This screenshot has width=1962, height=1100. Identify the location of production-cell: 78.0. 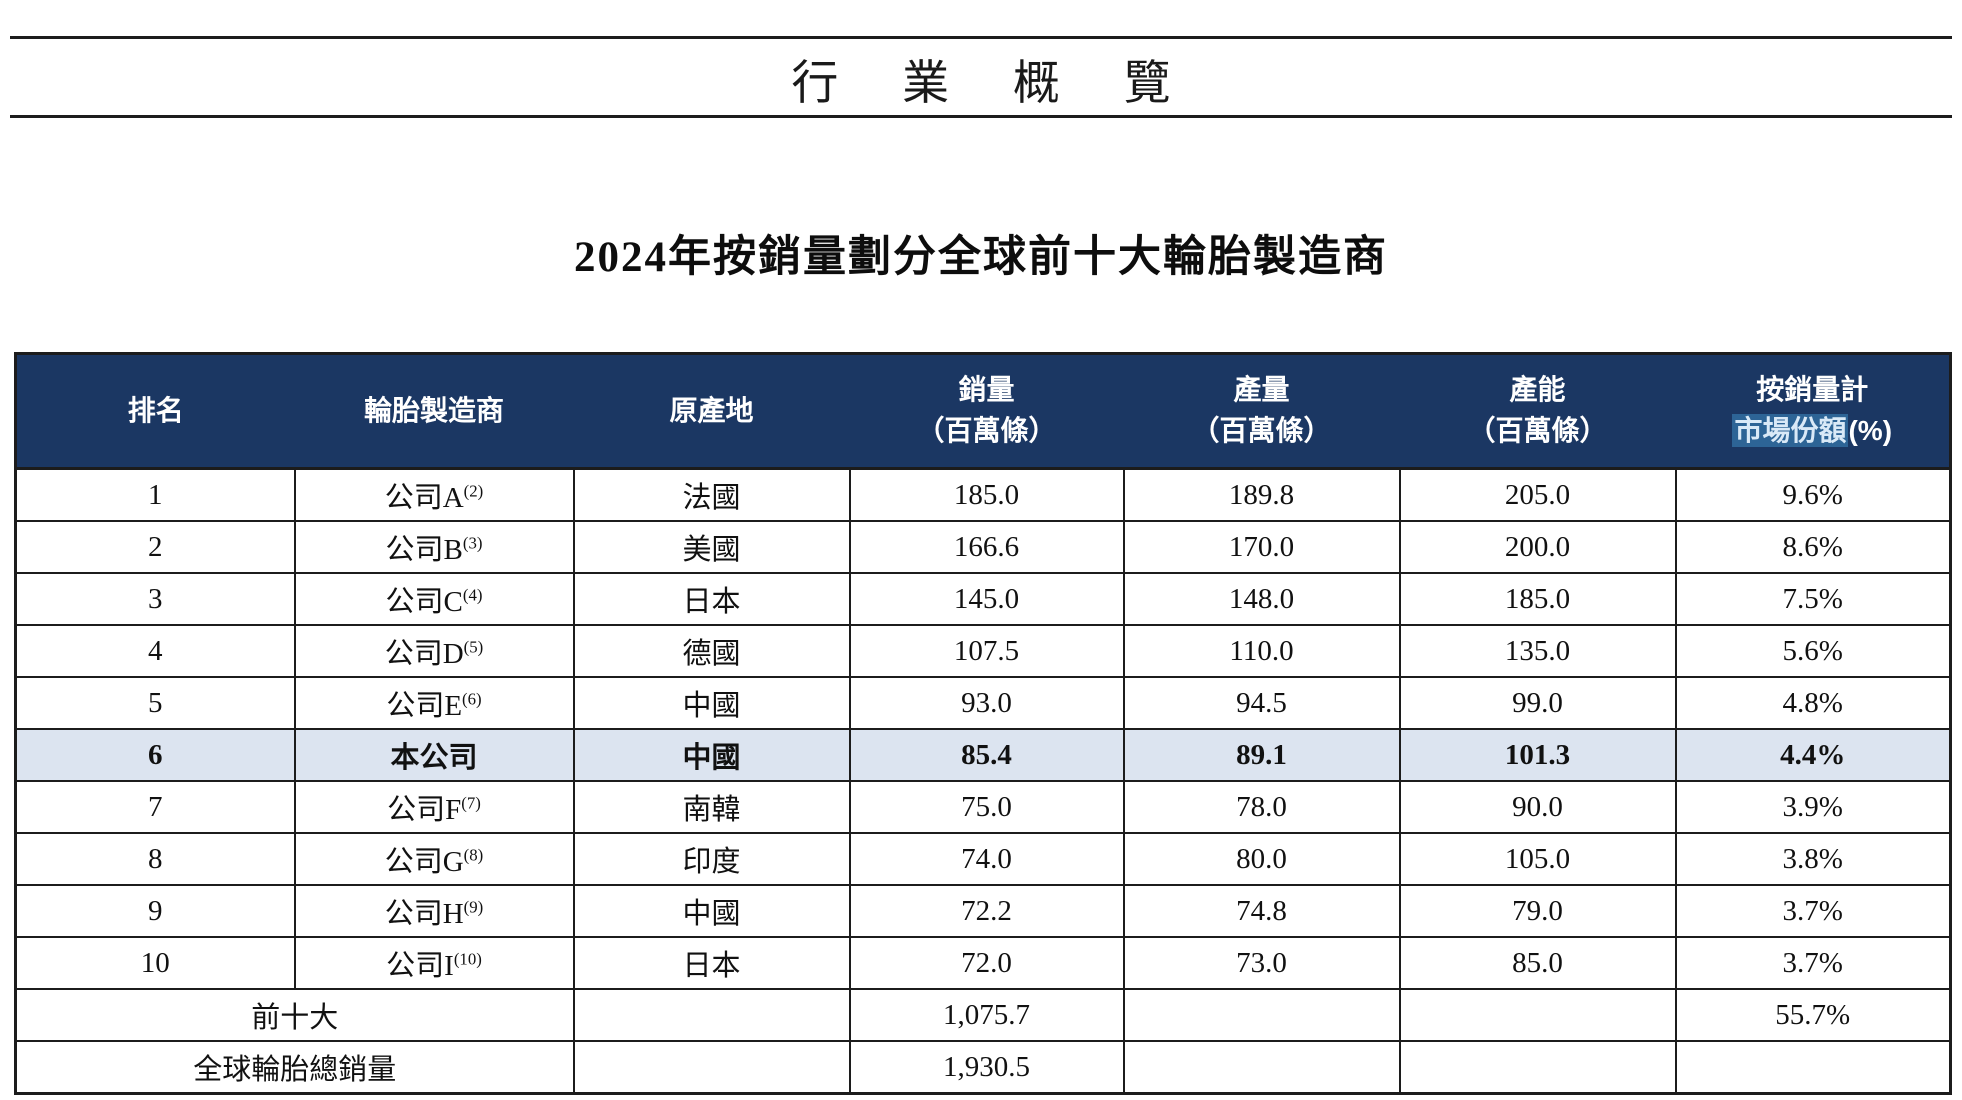
(1261, 807).